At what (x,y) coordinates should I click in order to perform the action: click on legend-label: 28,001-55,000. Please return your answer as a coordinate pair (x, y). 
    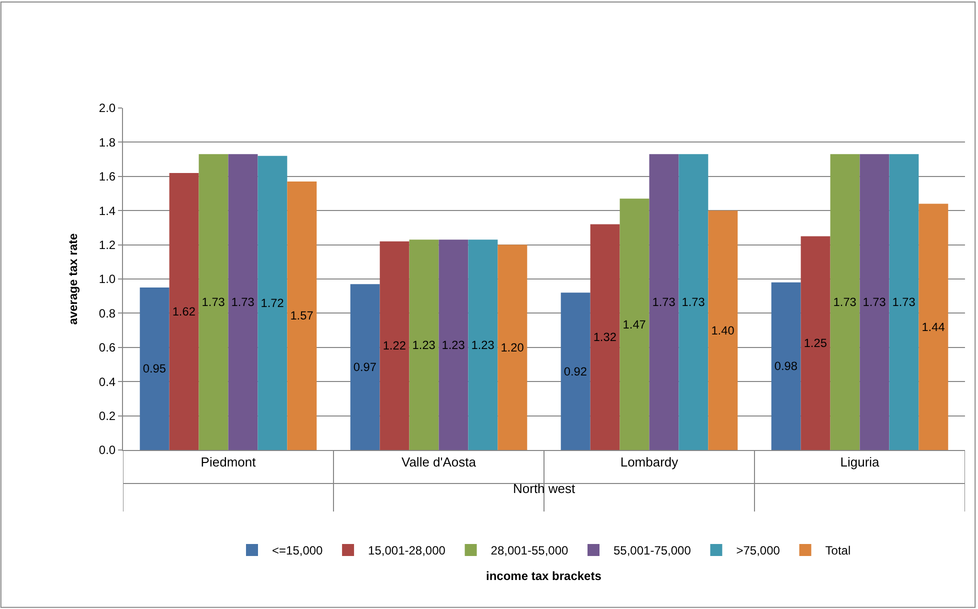
    Looking at the image, I should click on (529, 551).